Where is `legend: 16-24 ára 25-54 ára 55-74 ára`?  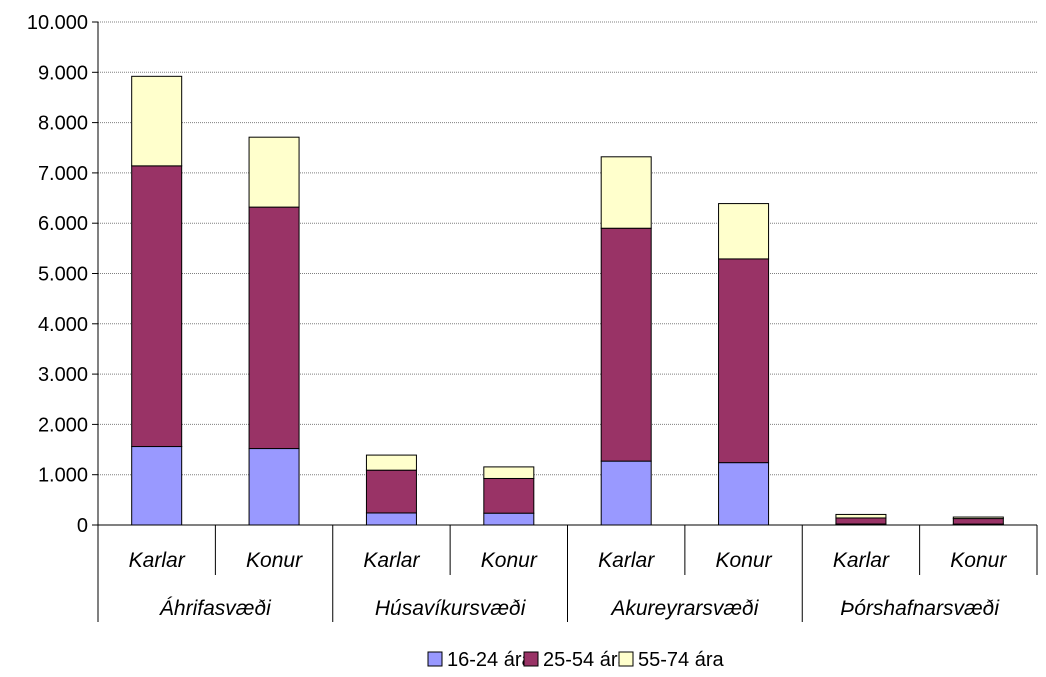
legend: 16-24 ára 25-54 ára 55-74 ára is located at coordinates (575, 660).